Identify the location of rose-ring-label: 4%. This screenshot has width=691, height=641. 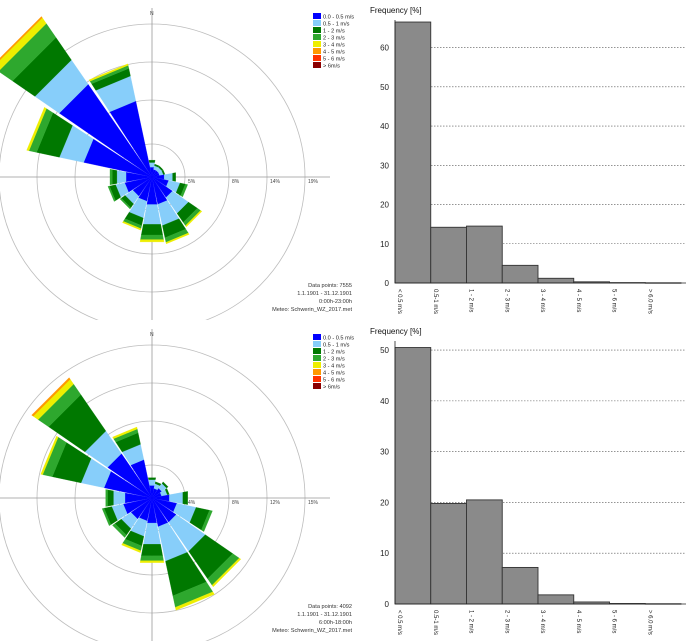
(192, 503).